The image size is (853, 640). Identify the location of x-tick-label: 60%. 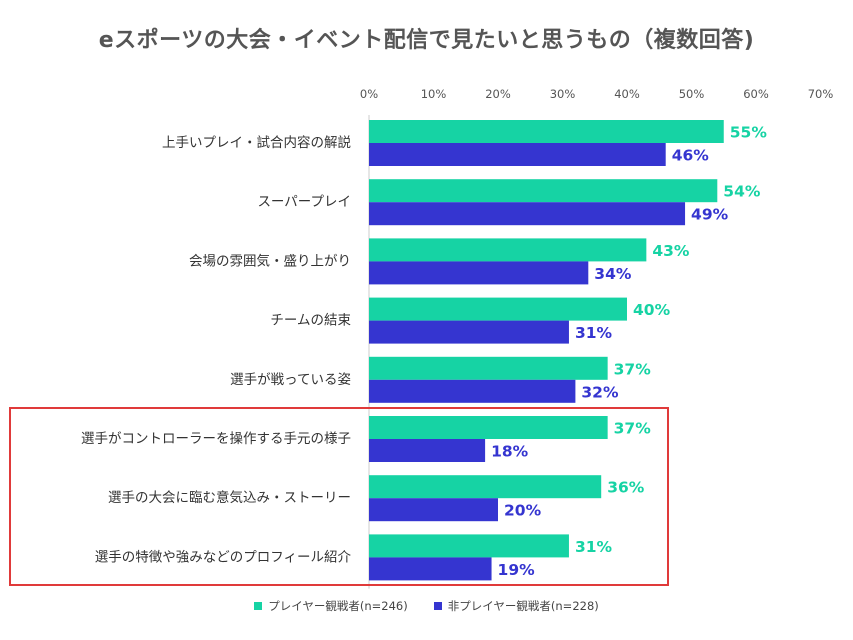
(756, 94).